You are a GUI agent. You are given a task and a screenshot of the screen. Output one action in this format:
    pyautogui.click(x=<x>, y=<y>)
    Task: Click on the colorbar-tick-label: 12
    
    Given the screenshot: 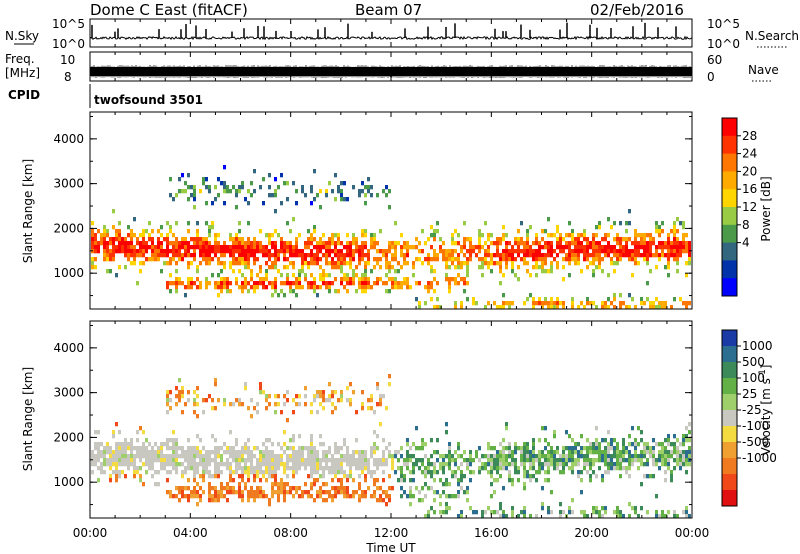 What is the action you would take?
    pyautogui.click(x=749, y=207)
    